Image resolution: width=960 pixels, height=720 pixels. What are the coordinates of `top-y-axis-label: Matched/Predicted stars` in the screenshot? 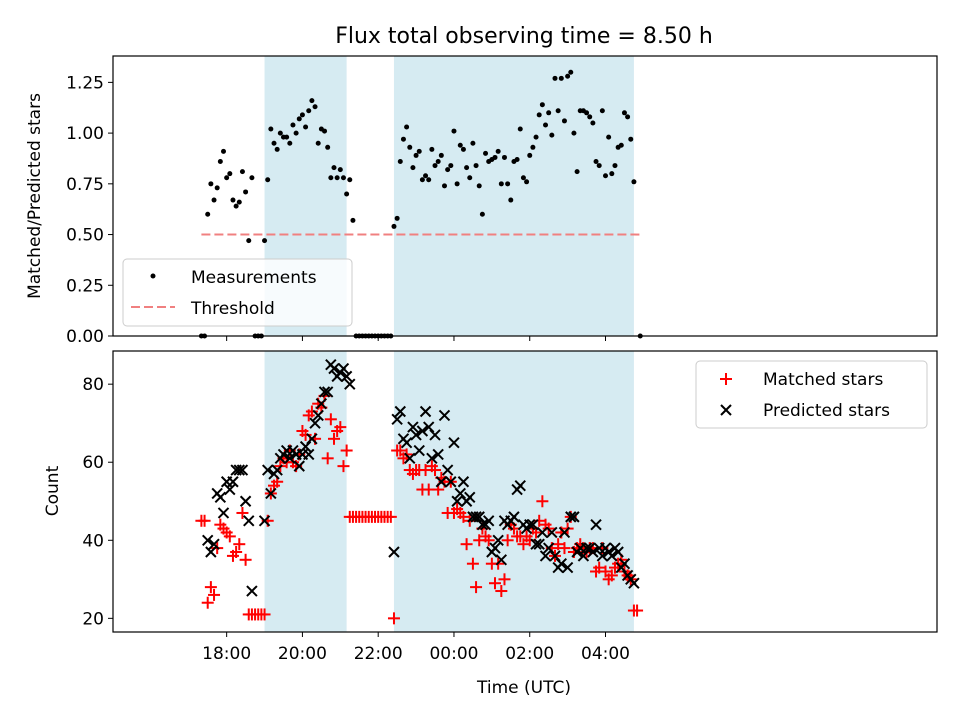 It's located at (35, 196).